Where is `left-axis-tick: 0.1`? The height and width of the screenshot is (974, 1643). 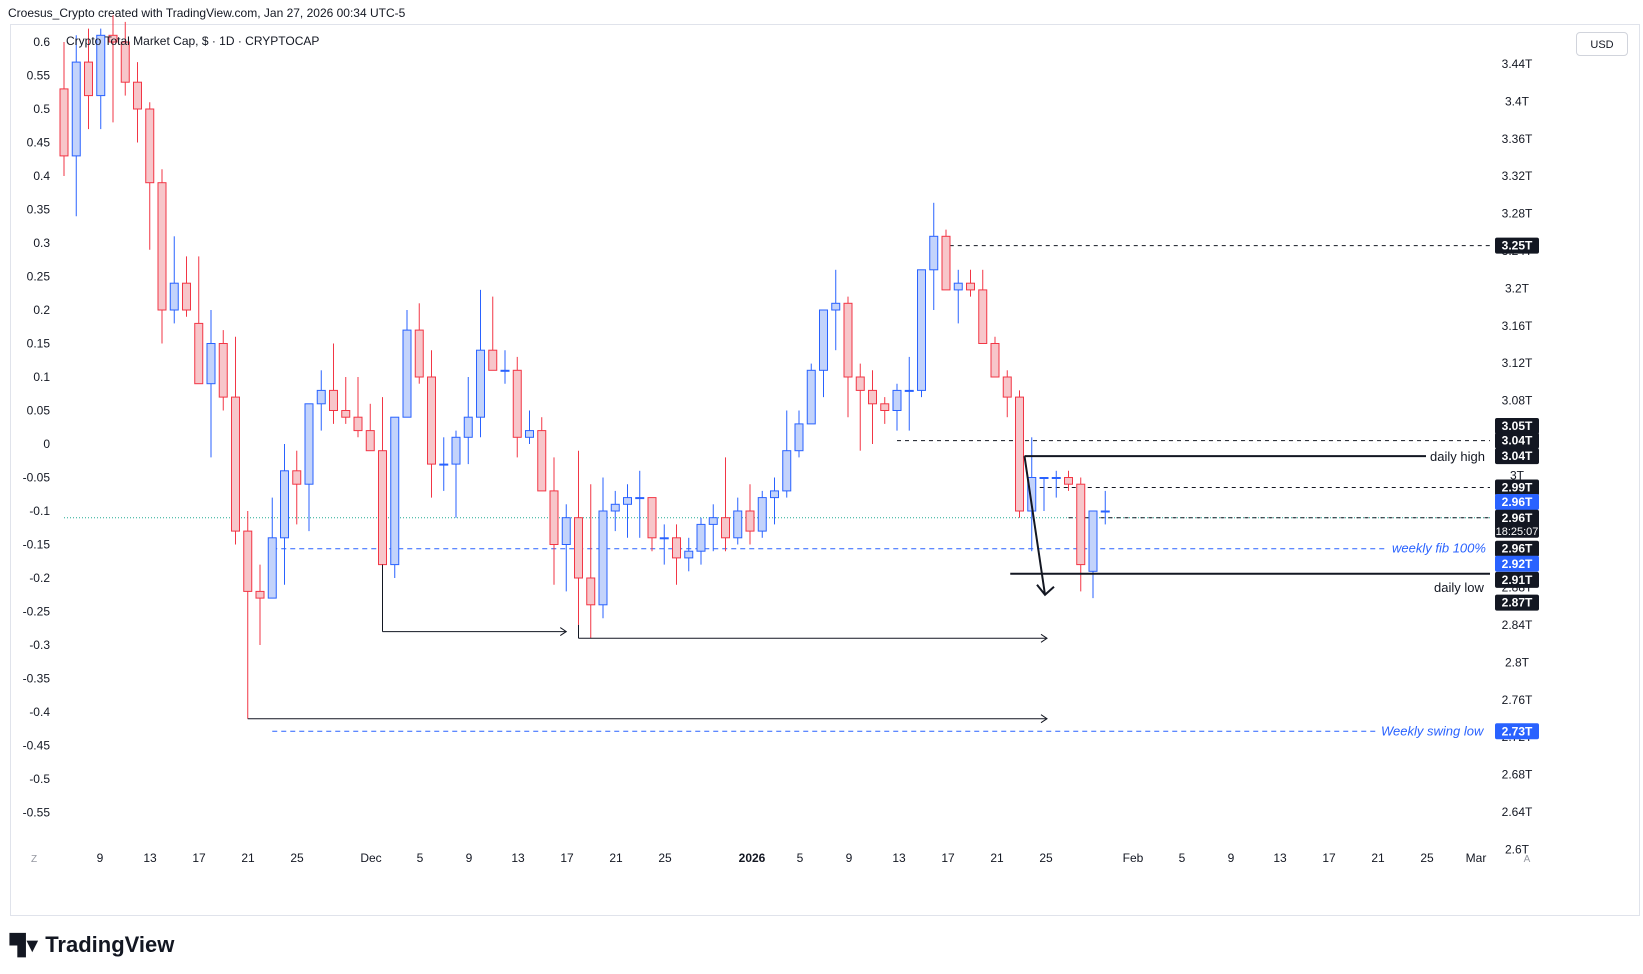
left-axis-tick: 0.1 is located at coordinates (41, 377).